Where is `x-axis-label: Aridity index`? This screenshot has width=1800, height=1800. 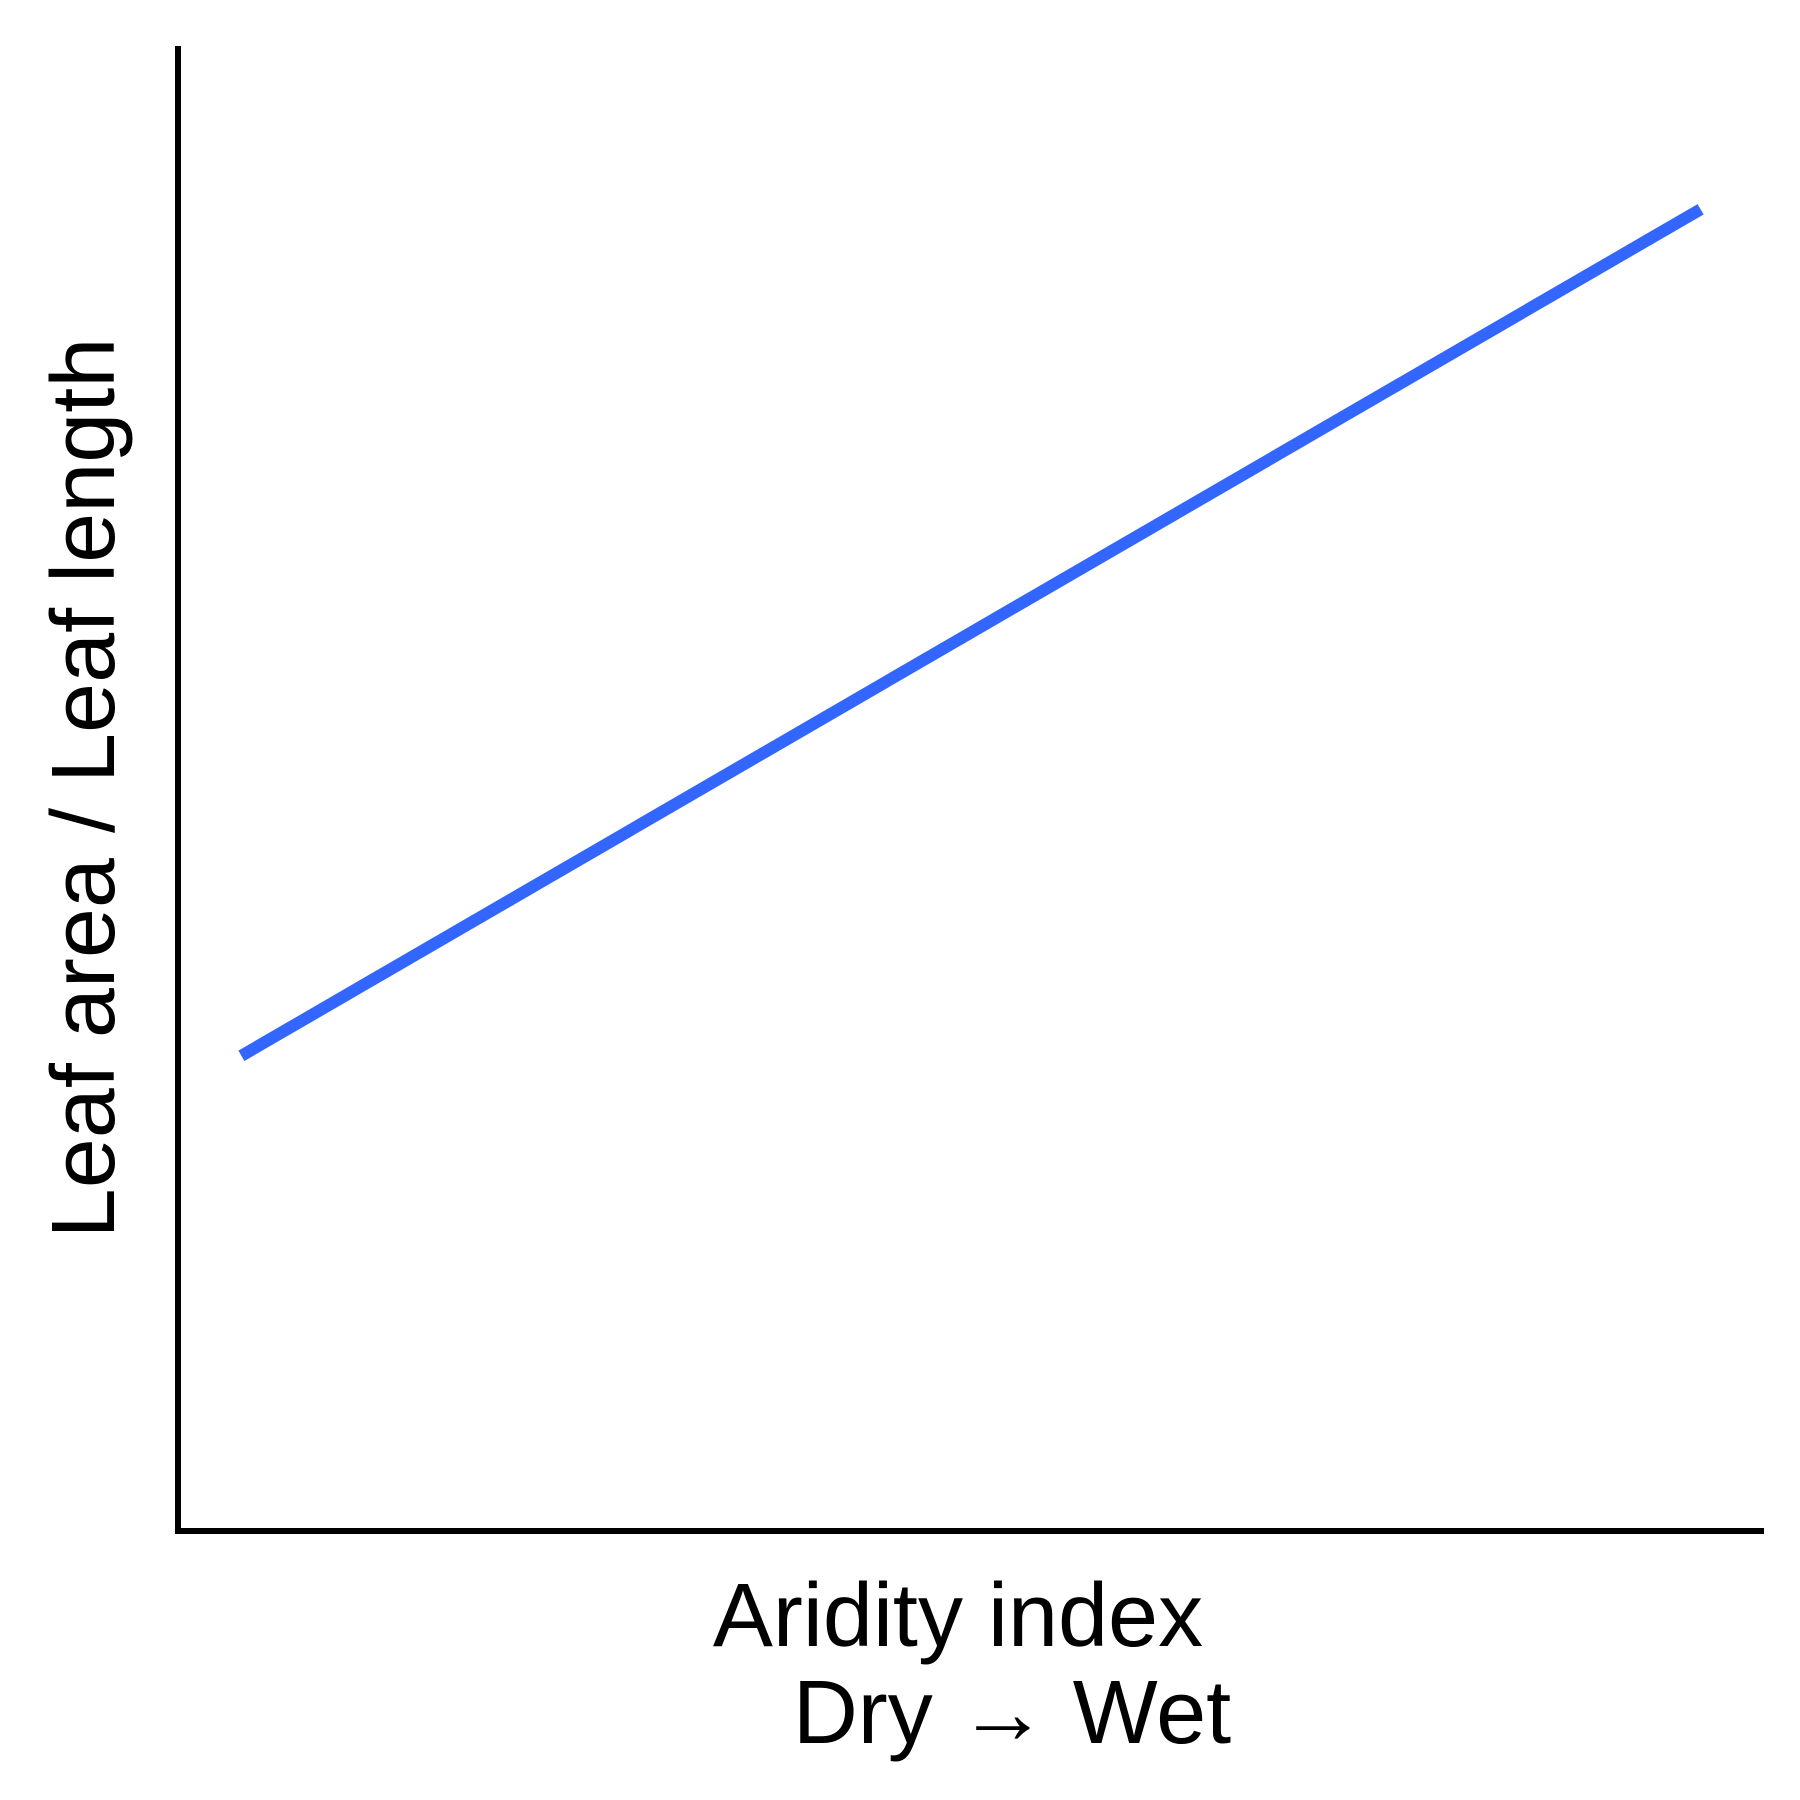
x-axis-label: Aridity index is located at coordinates (958, 1616).